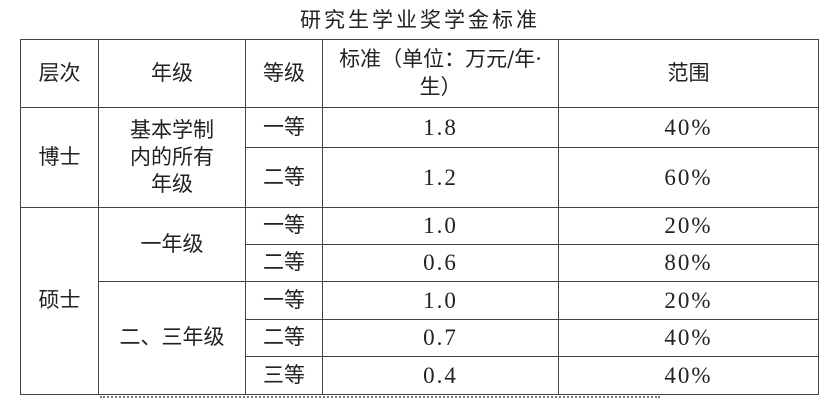 The image size is (840, 406). I want to click on header-grade: 年级, so click(172, 73).